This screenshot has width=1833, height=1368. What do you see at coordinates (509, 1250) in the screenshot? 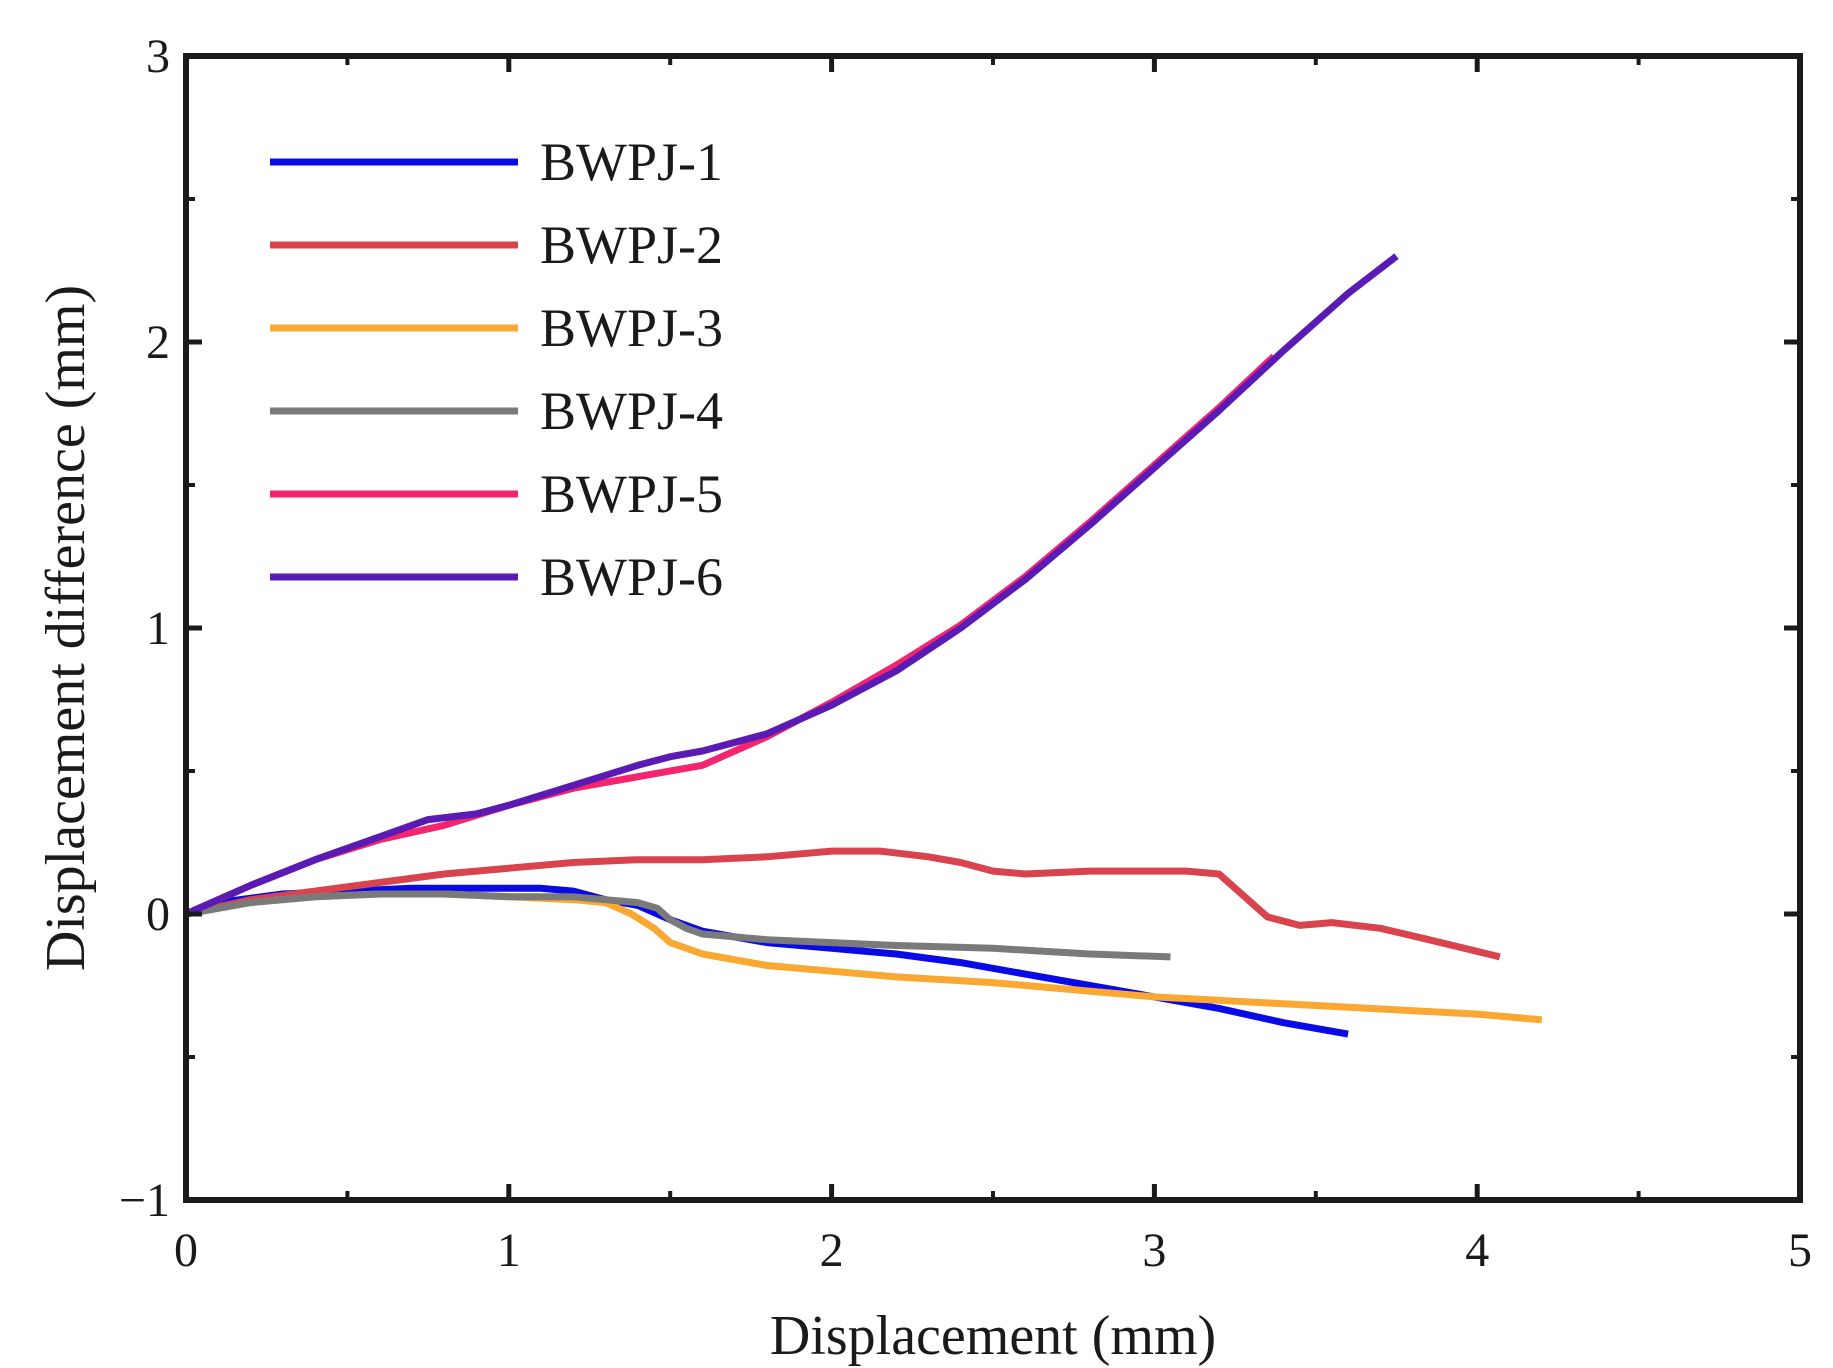
I see `x-tick-label: 1` at bounding box center [509, 1250].